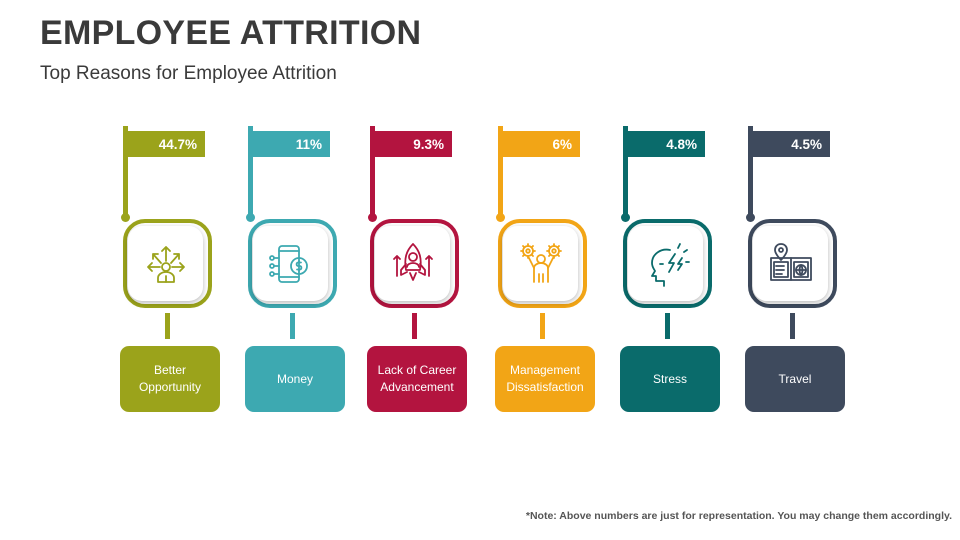 This screenshot has height=540, width=960. What do you see at coordinates (789, 144) in the screenshot?
I see `value-flag: 4.5%` at bounding box center [789, 144].